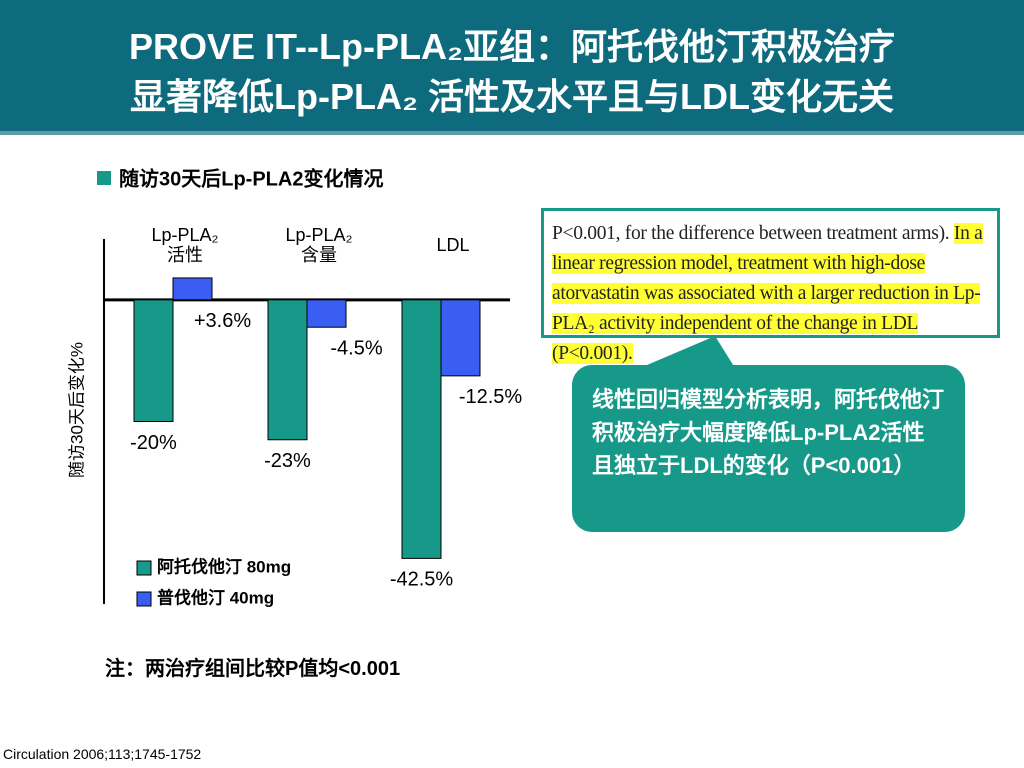 This screenshot has width=1024, height=768. What do you see at coordinates (102, 754) in the screenshot?
I see `citation: Circulation 2006;113;1745-1752` at bounding box center [102, 754].